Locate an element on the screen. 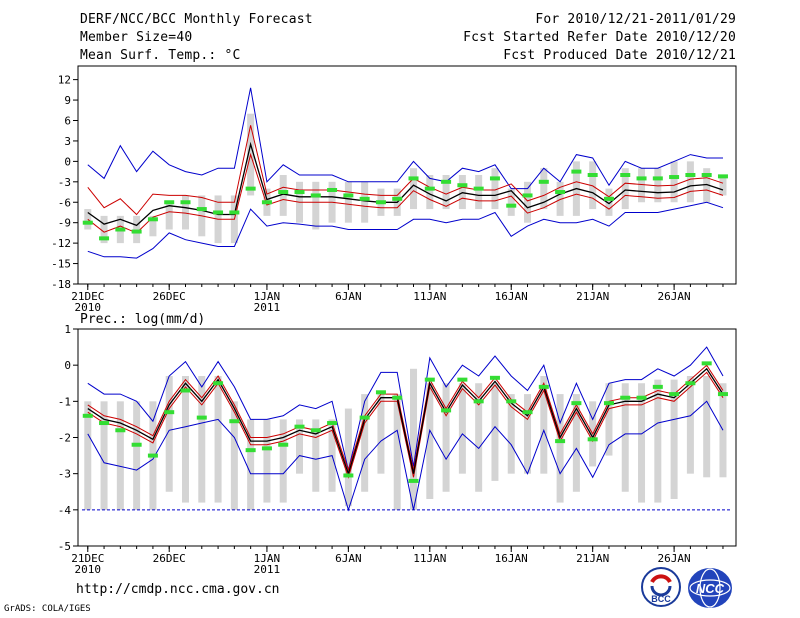 The width and height of the screenshot is (800, 618). variable-label: Mean Surf. Temp.: °C is located at coordinates (160, 55).